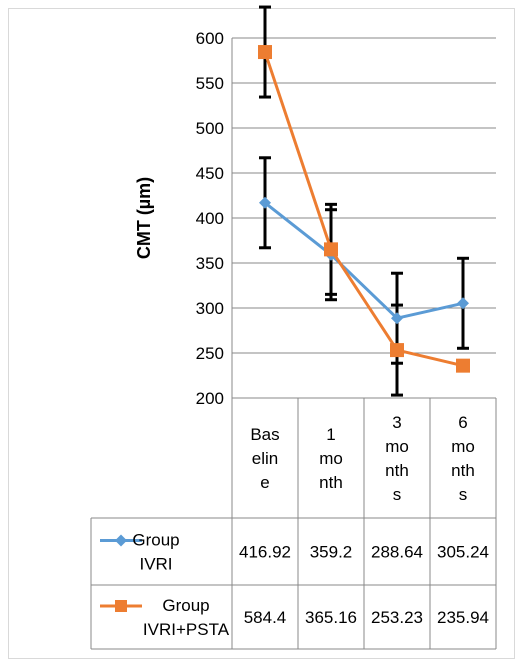  What do you see at coordinates (463, 617) in the screenshot?
I see `table-value: 235.94` at bounding box center [463, 617].